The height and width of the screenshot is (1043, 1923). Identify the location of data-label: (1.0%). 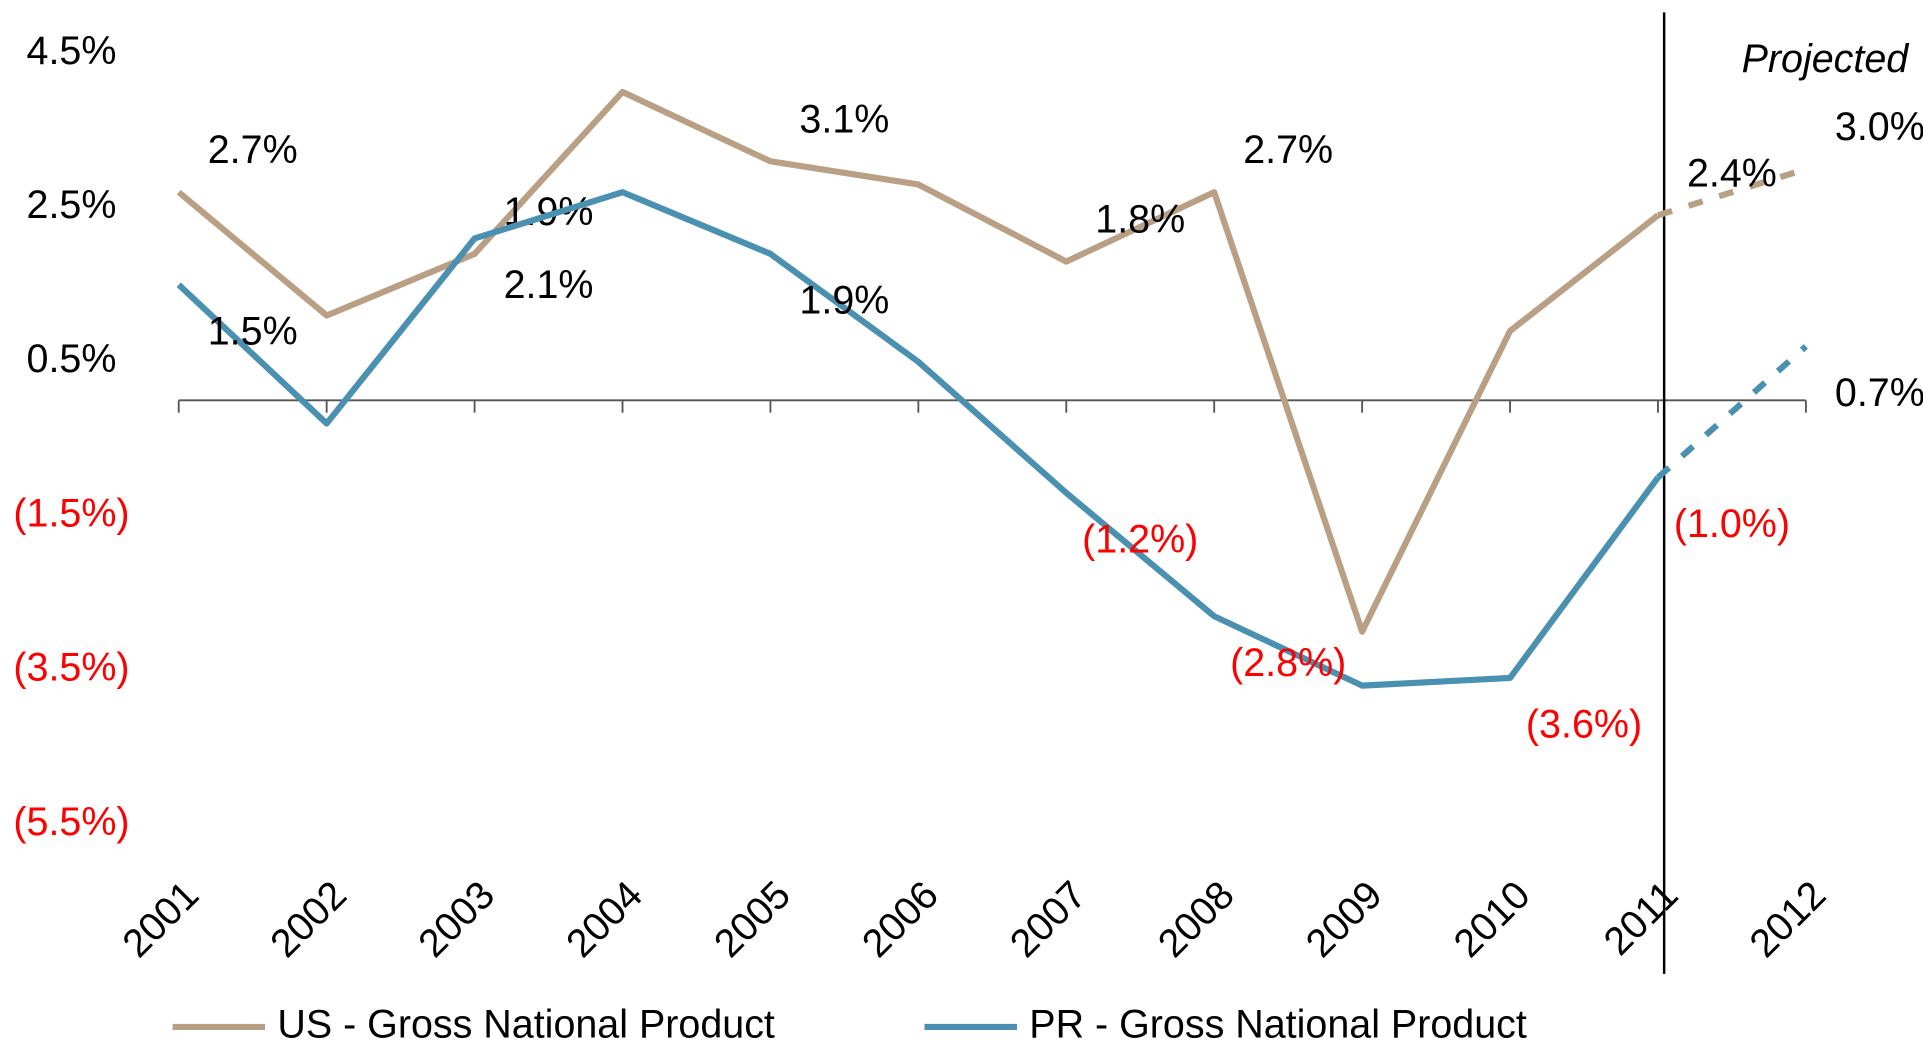
(1732, 524).